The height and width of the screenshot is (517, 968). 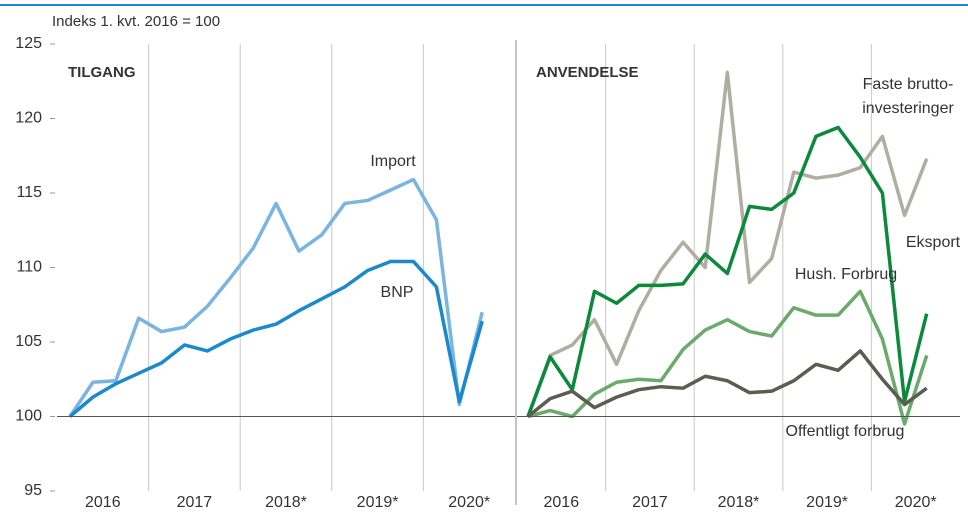 I want to click on y-tick-label: 125, so click(x=28, y=43).